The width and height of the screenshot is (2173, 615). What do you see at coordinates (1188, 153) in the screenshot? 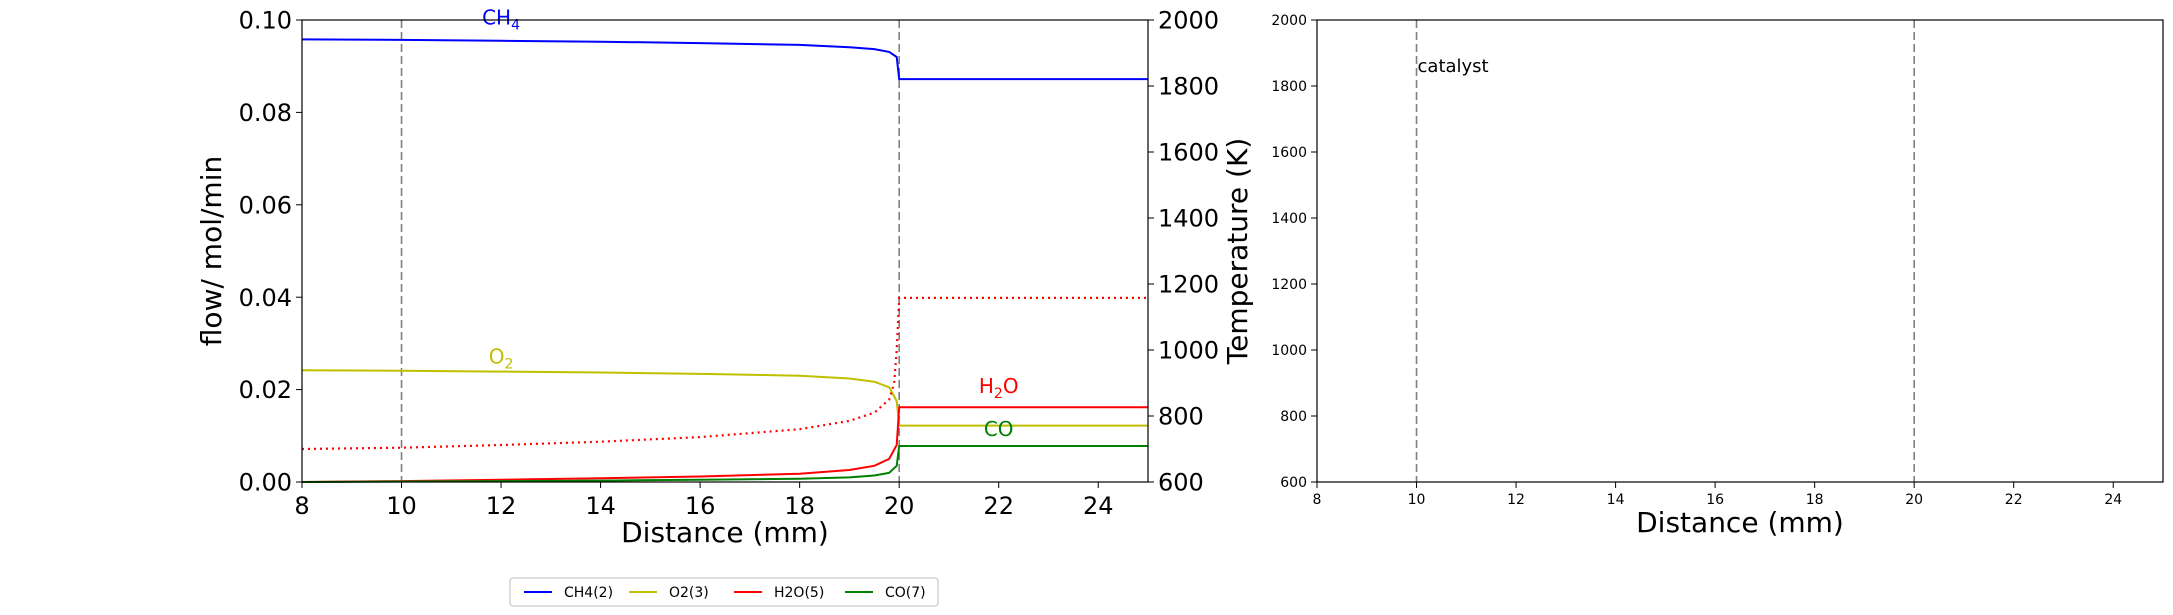
I see `y2-tick-label: 1600` at bounding box center [1188, 153].